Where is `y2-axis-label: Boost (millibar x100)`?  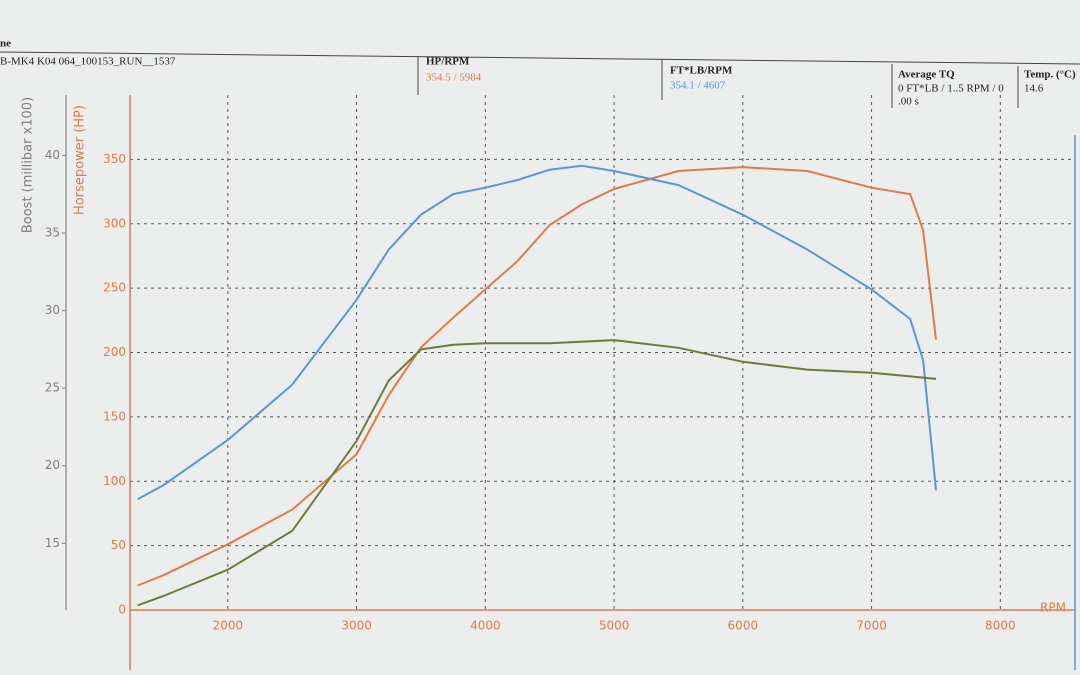 y2-axis-label: Boost (millibar x100) is located at coordinates (28, 165).